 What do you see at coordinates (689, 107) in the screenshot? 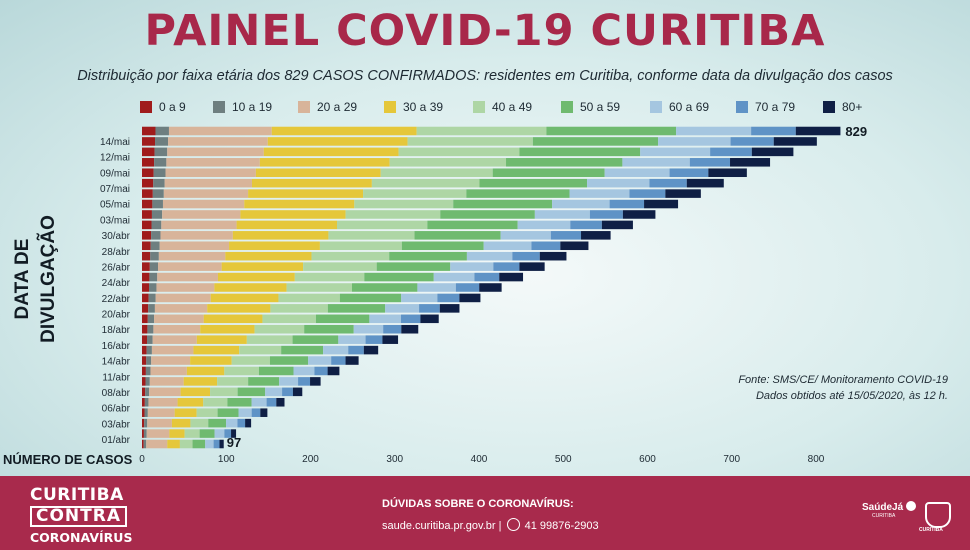
I see `legend-label: 60 a 69` at bounding box center [689, 107].